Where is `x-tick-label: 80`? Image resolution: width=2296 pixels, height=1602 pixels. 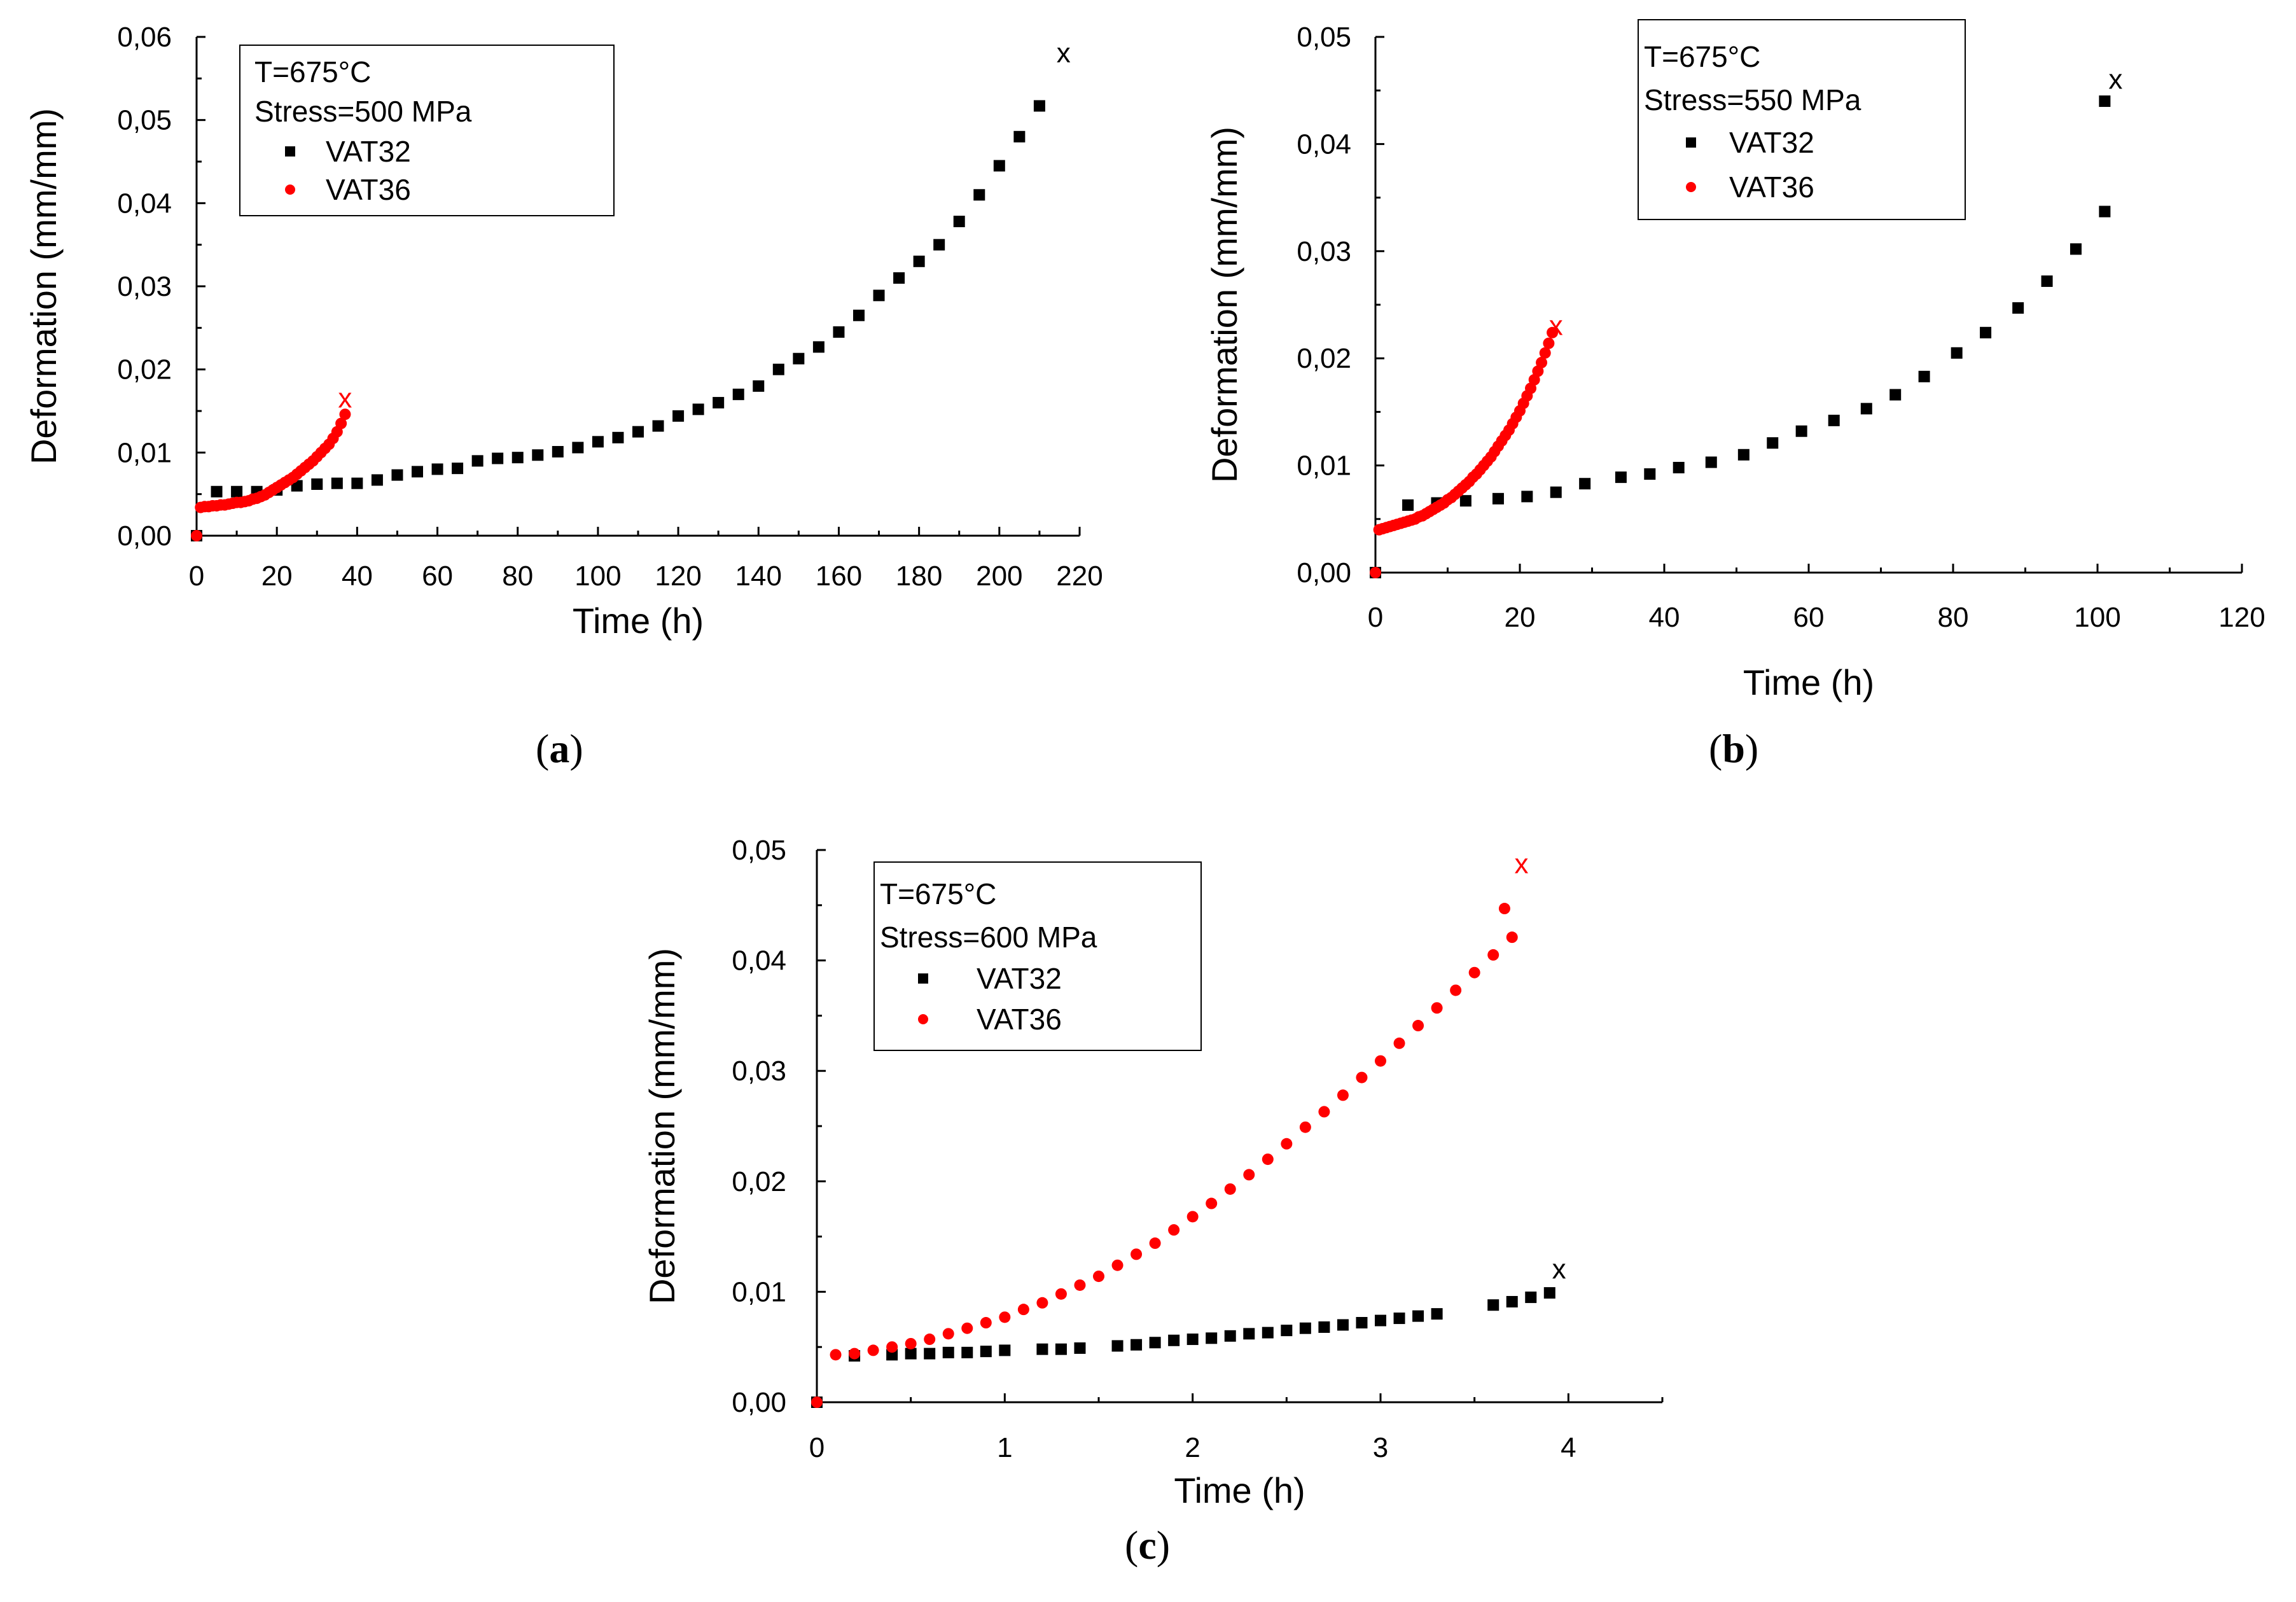
x-tick-label: 80 is located at coordinates (517, 576).